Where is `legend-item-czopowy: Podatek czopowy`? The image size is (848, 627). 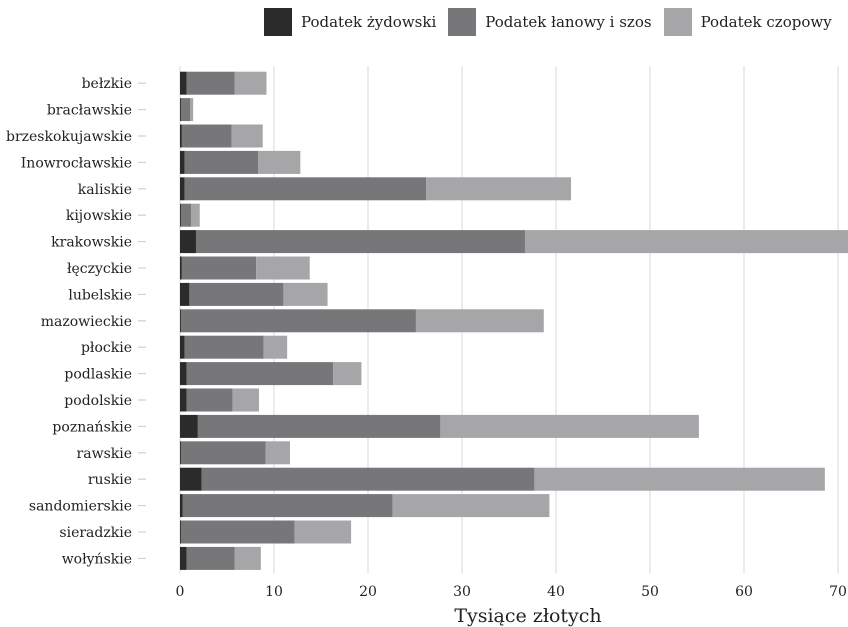 legend-item-czopowy: Podatek czopowy is located at coordinates (747, 22).